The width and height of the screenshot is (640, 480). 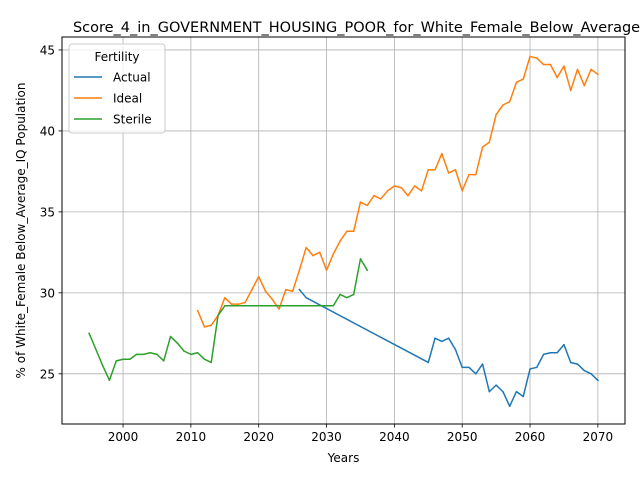 I want to click on y-tick-label: 40, so click(x=47, y=131).